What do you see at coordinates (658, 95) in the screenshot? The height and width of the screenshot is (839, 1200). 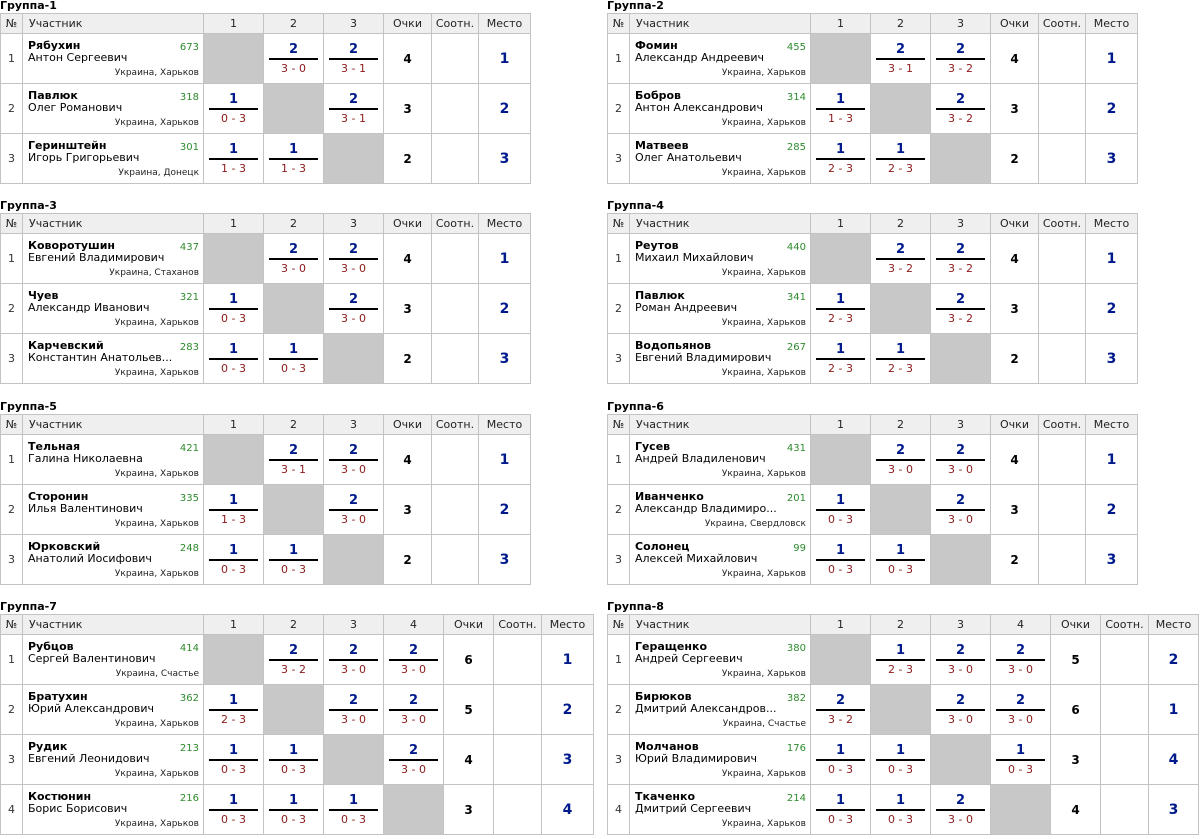 I see `player-surname: Бобров` at bounding box center [658, 95].